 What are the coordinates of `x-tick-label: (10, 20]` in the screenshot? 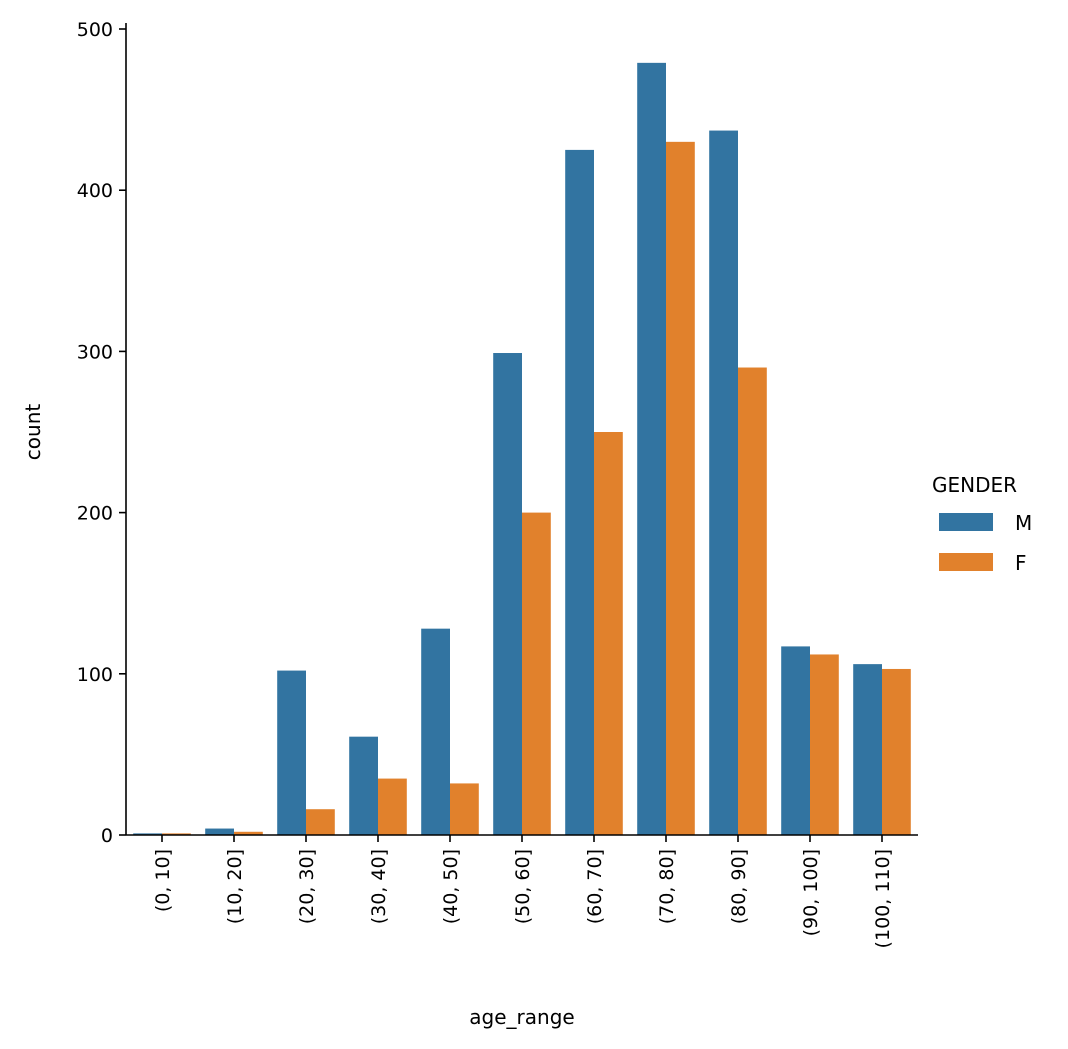 It's located at (235, 886).